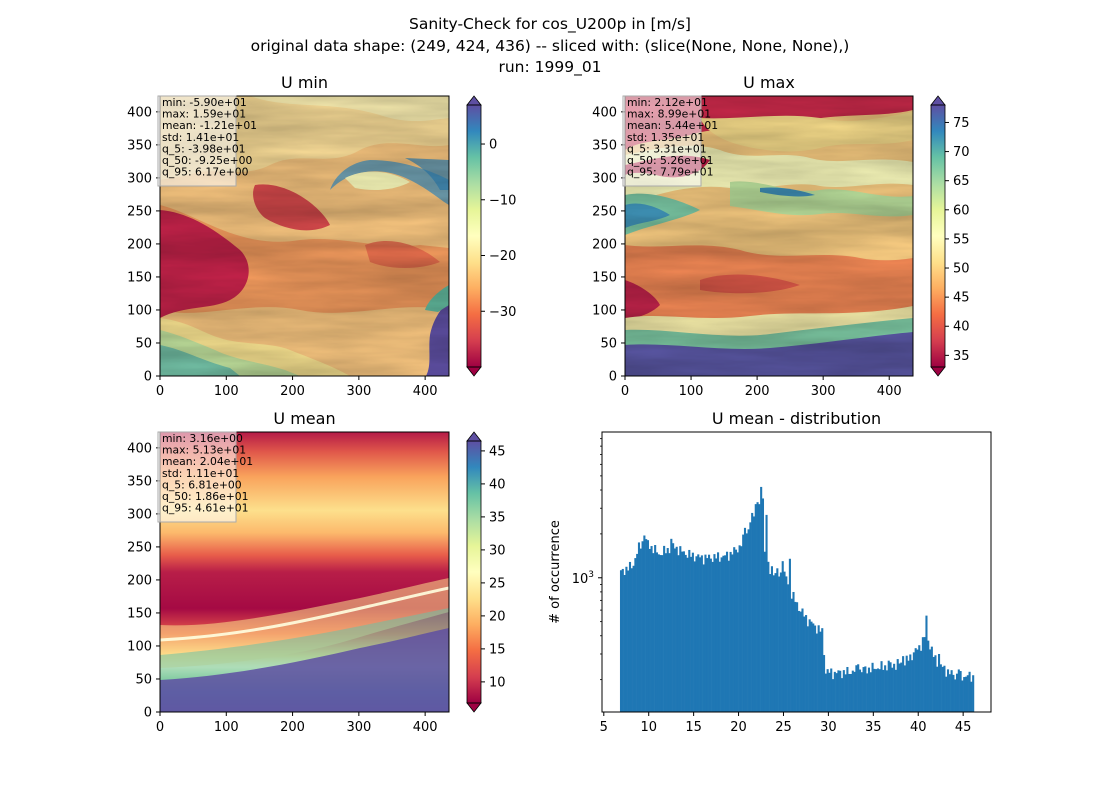 This screenshot has width=1100, height=800. Describe the element at coordinates (502, 312) in the screenshot. I see `colorbar-tick-label: −30` at that location.